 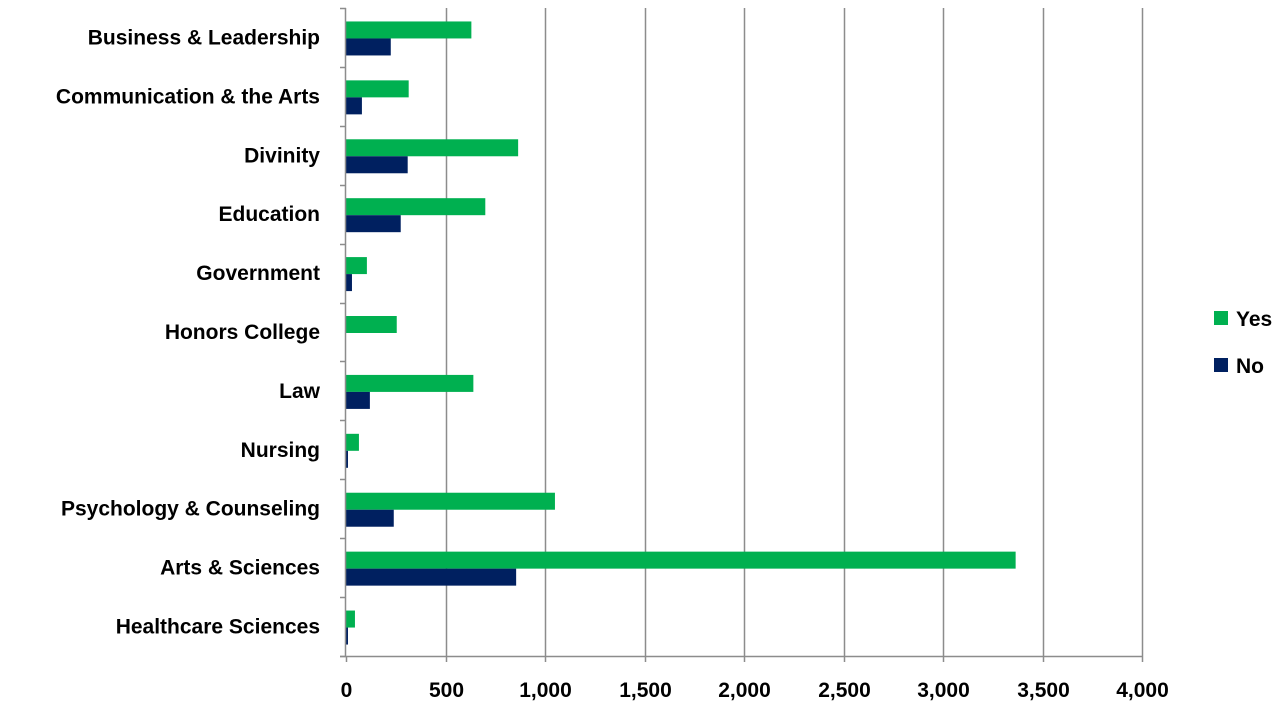 What do you see at coordinates (368, 47) in the screenshot?
I see `bar-no-business-leadership` at bounding box center [368, 47].